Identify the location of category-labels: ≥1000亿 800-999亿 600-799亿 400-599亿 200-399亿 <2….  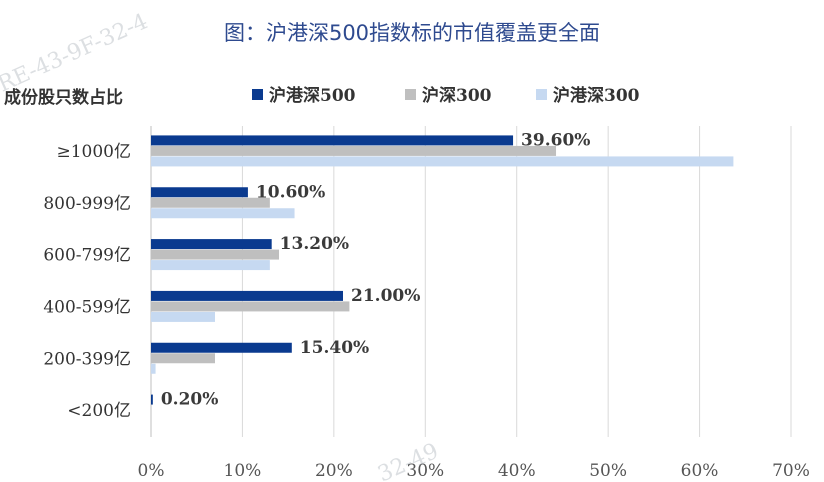
(87, 281).